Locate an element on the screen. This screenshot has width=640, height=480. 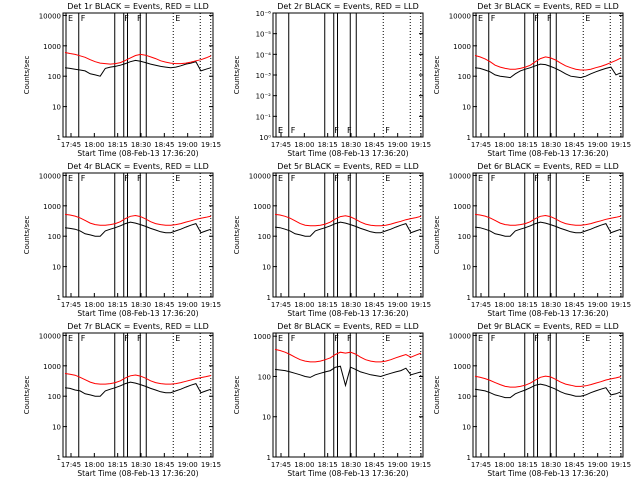
panel-title: Det 8r BLACK = Events, RED = LLD is located at coordinates (348, 326).